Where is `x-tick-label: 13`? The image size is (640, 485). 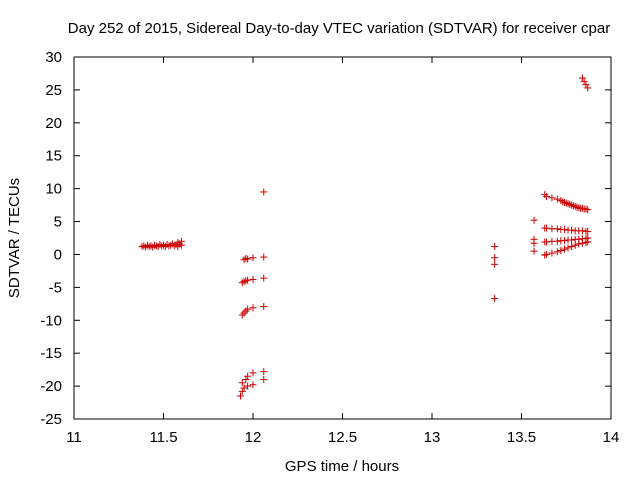 x-tick-label: 13 is located at coordinates (432, 437).